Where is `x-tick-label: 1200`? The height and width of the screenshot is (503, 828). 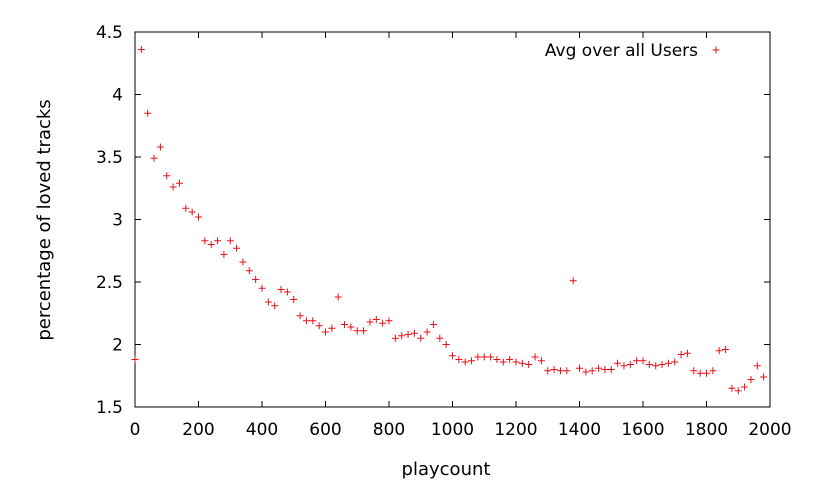
x-tick-label: 1200 is located at coordinates (515, 430).